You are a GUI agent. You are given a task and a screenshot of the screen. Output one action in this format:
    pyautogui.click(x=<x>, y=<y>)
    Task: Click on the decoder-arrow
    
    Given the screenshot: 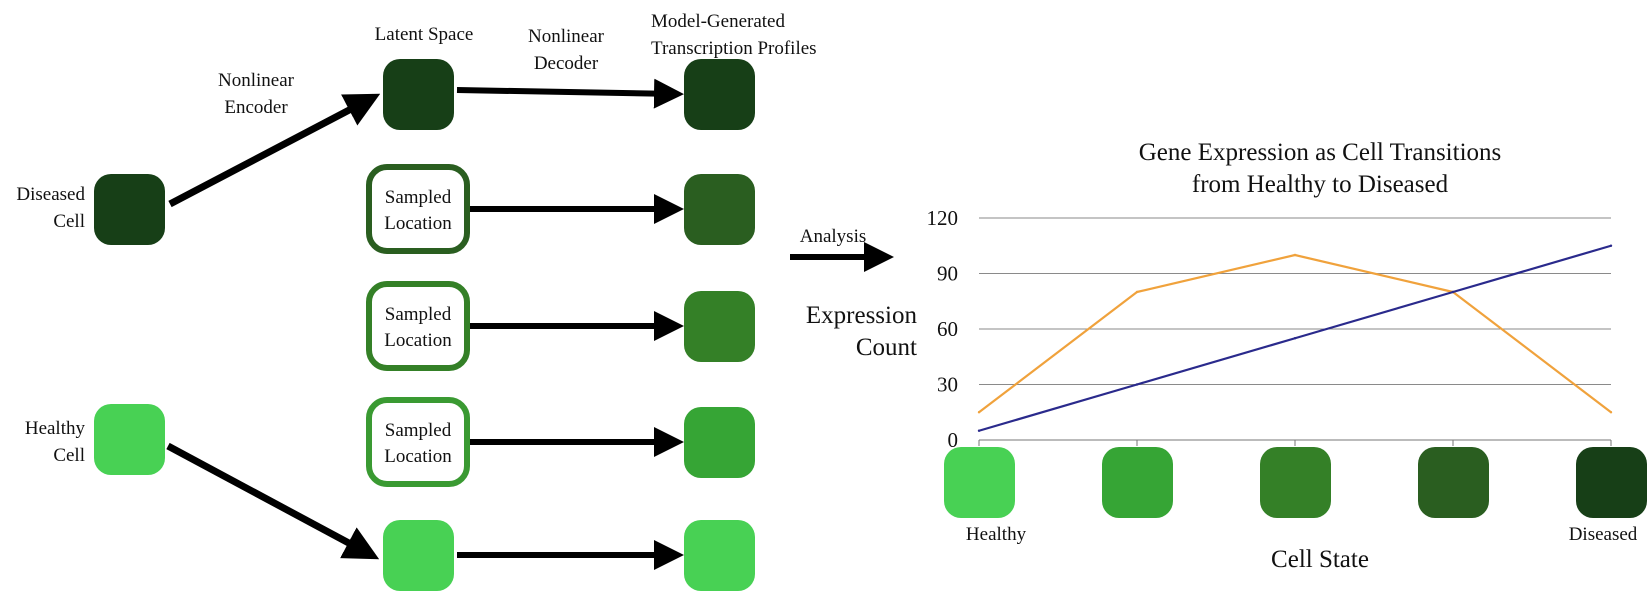 What is the action you would take?
    pyautogui.click(x=570, y=93)
    